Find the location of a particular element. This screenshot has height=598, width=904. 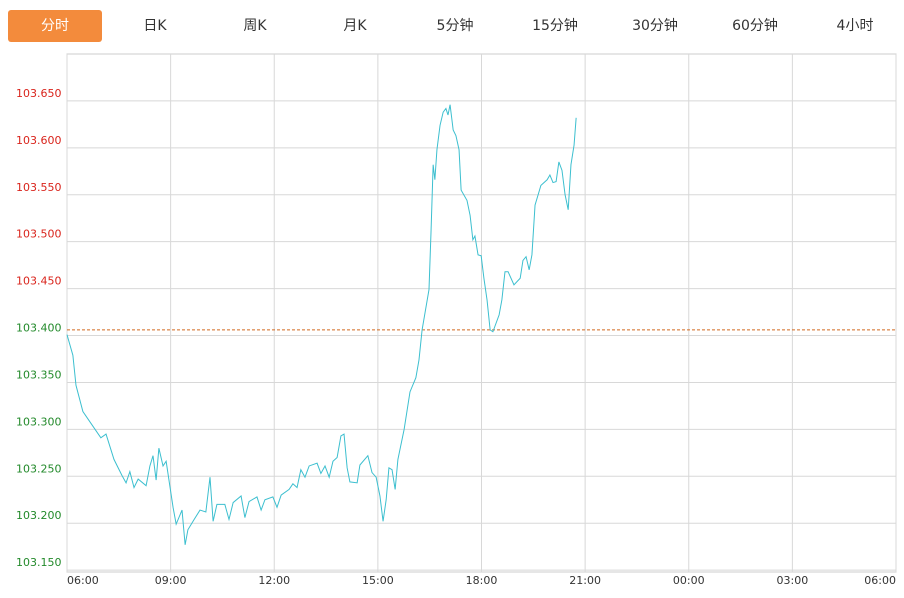

x-tick-label: 12:00 is located at coordinates (274, 580).